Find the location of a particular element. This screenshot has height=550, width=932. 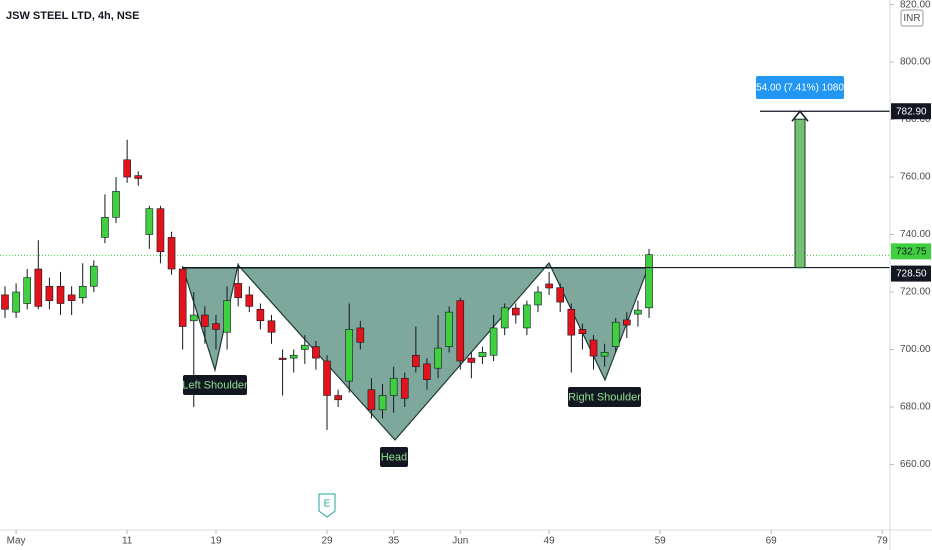

annotation-label: Left Shoulder is located at coordinates (215, 385).